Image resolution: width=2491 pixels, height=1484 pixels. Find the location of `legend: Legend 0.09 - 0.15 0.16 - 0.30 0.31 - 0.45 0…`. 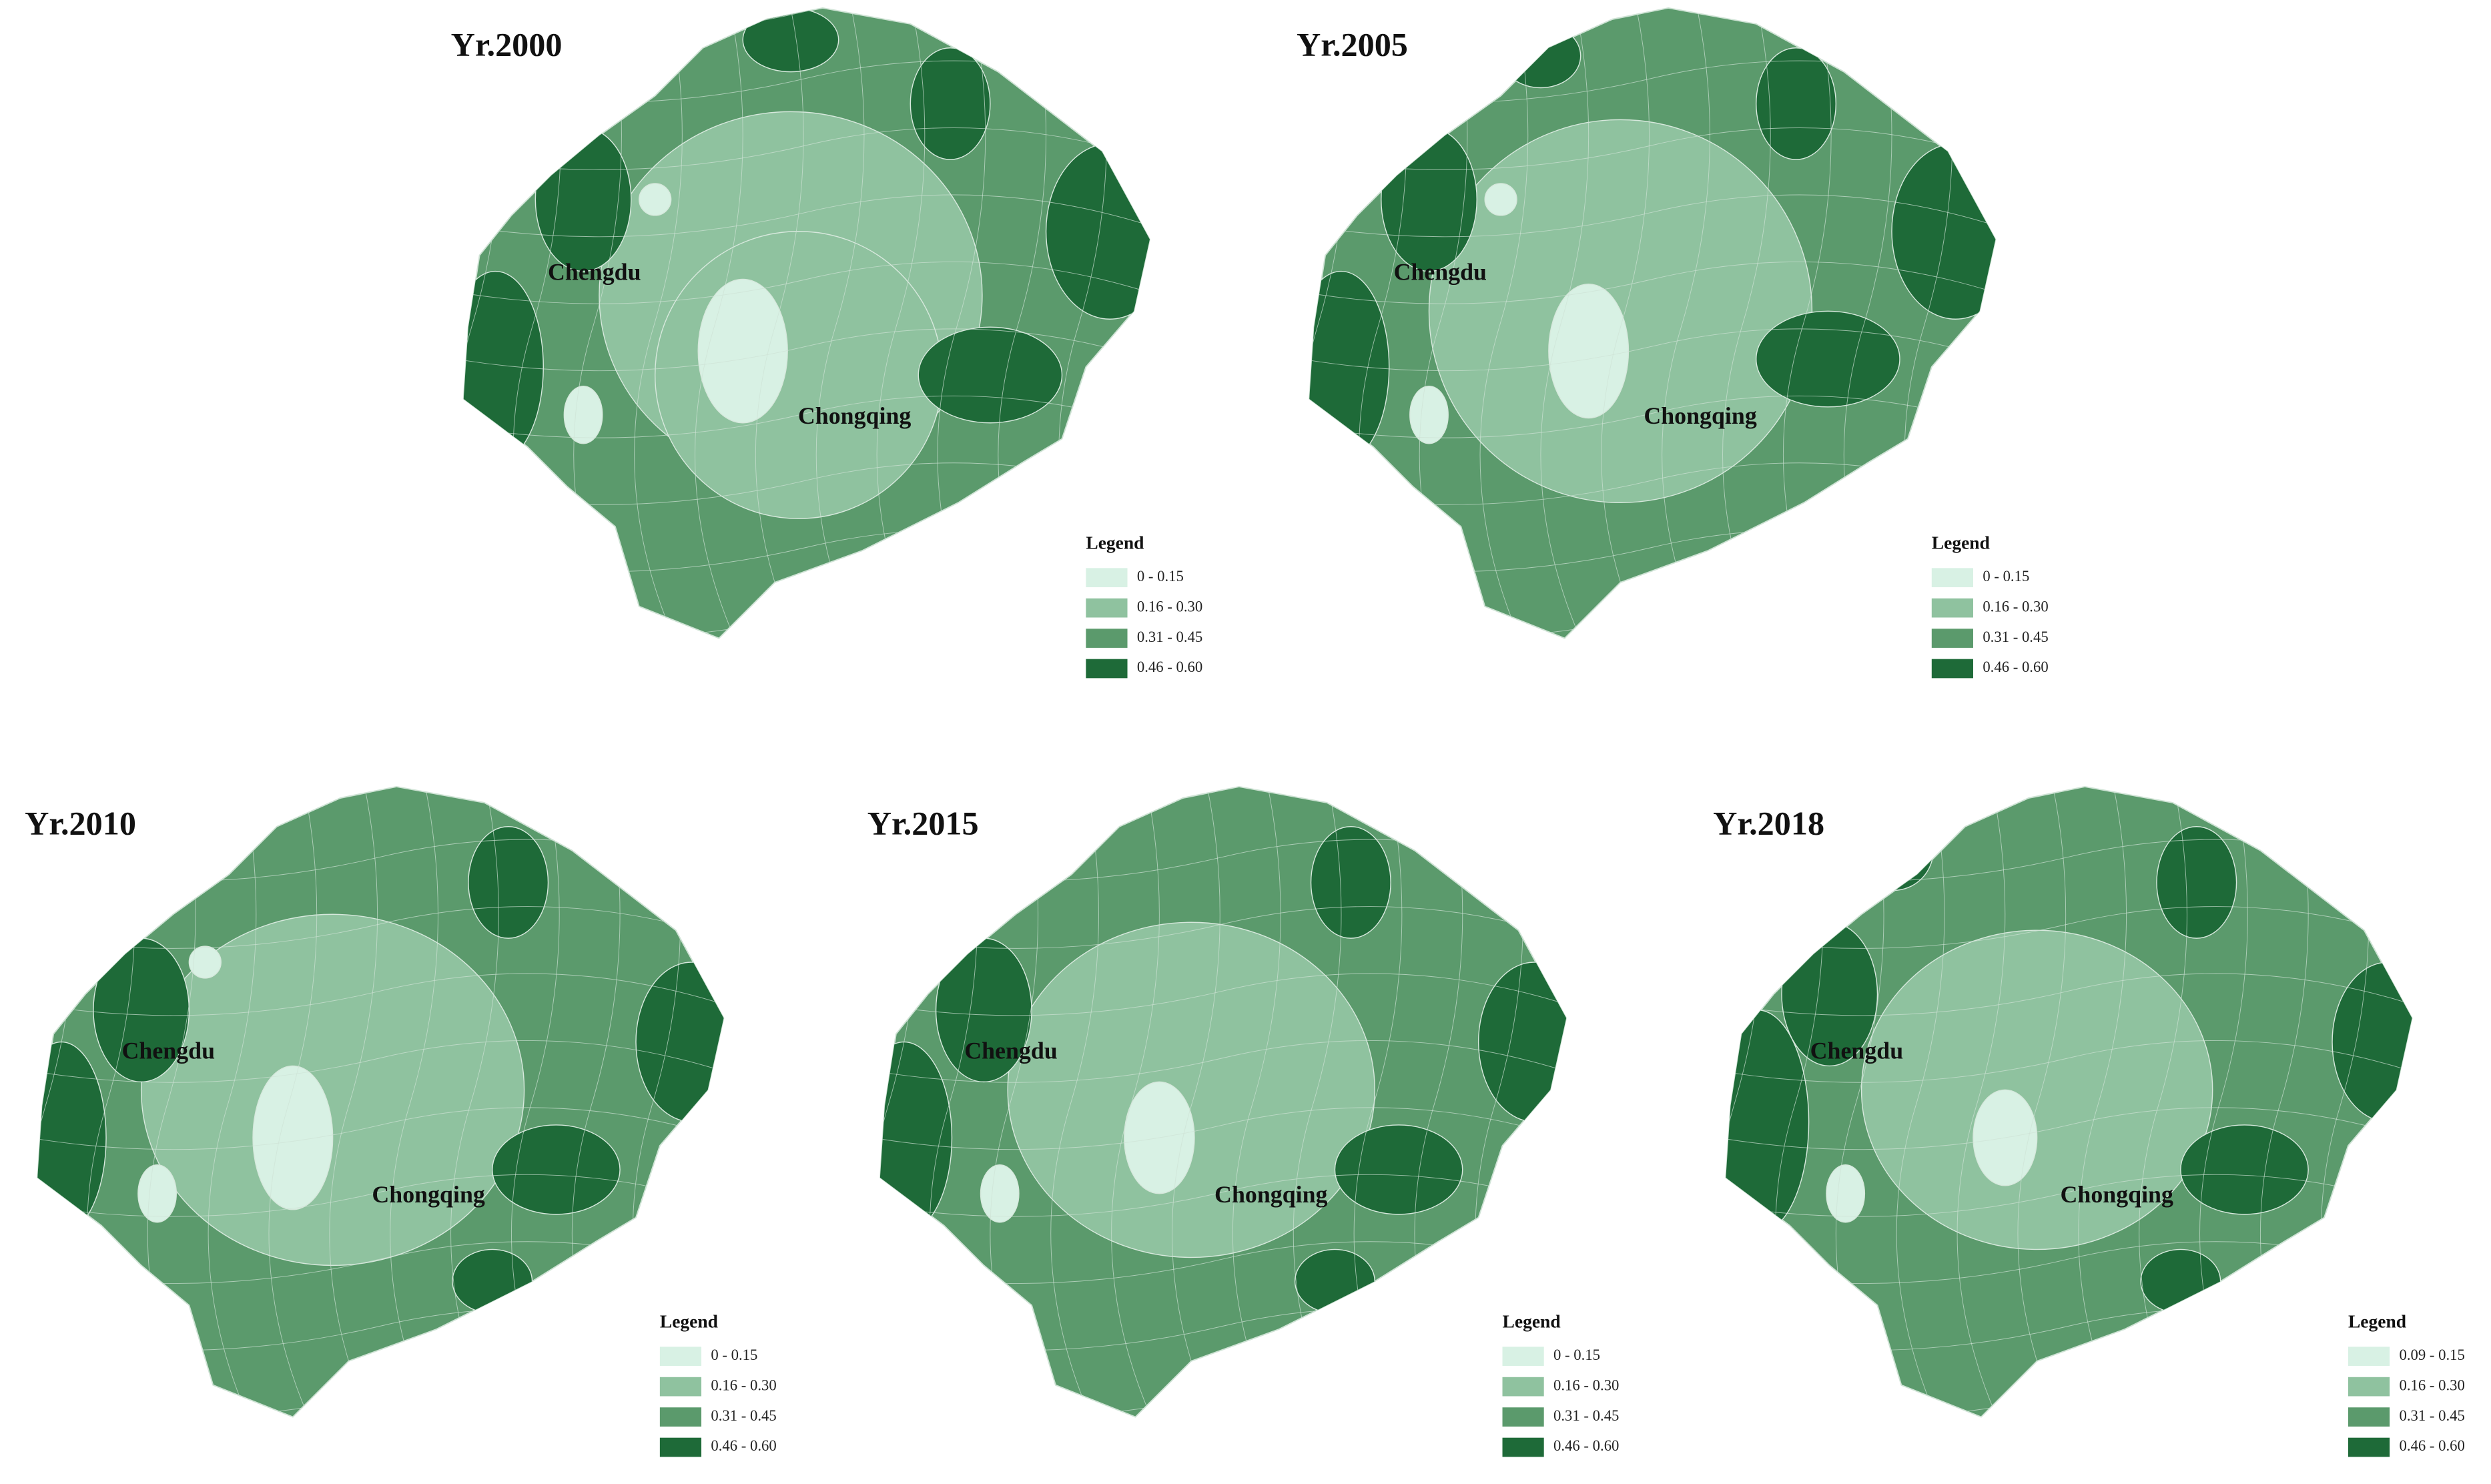

legend: Legend 0.09 - 0.15 0.16 - 0.30 0.31 - 0.45 0… is located at coordinates (2406, 1384).